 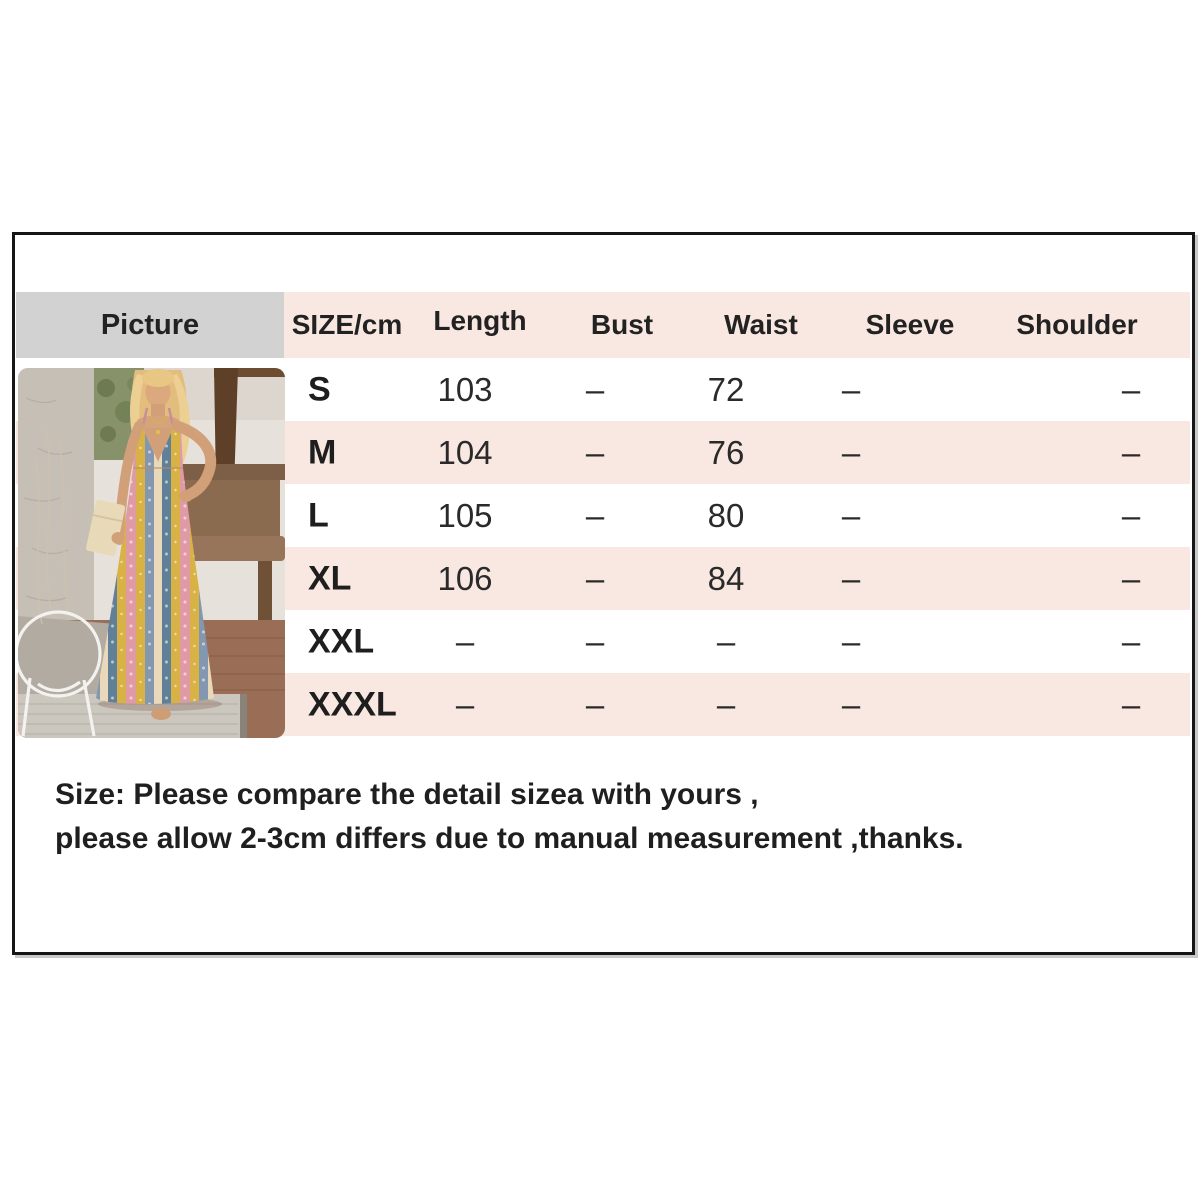 What do you see at coordinates (60, 673) in the screenshot?
I see `wire-chair` at bounding box center [60, 673].